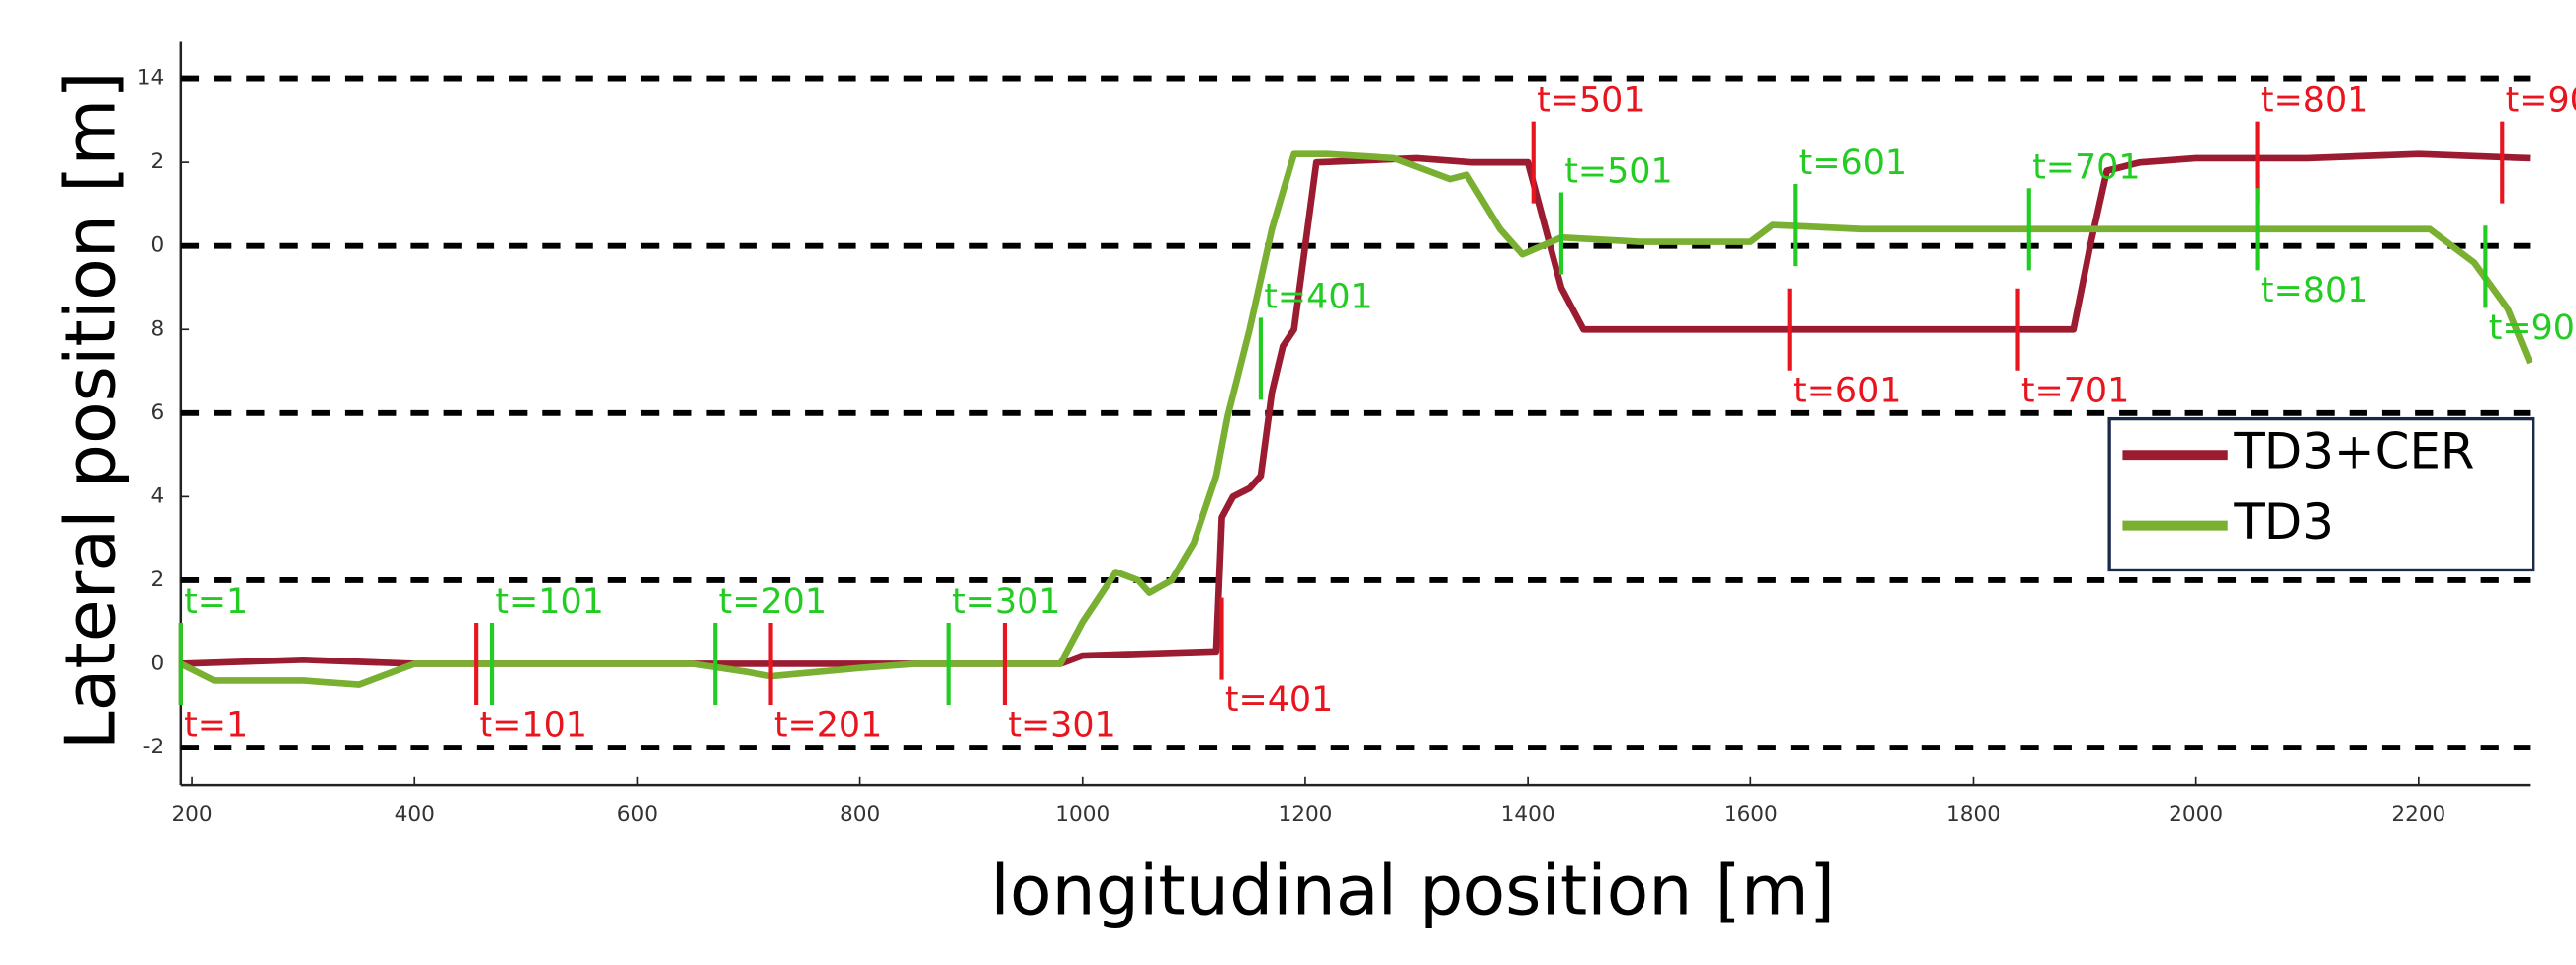  Describe the element at coordinates (860, 815) in the screenshot. I see `x-tick-label: 800` at that location.